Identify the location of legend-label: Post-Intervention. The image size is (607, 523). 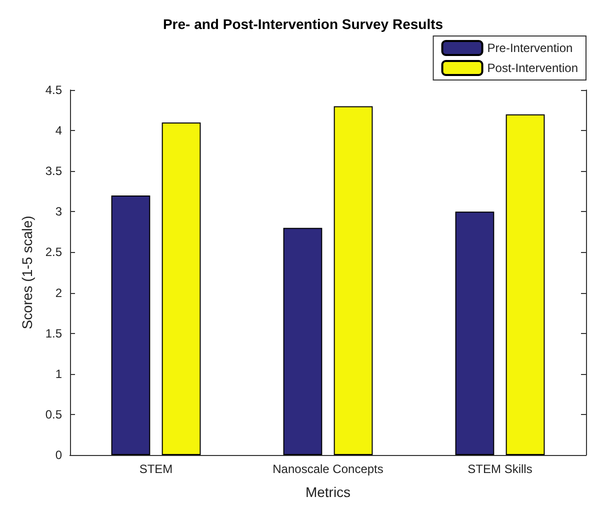
(532, 68).